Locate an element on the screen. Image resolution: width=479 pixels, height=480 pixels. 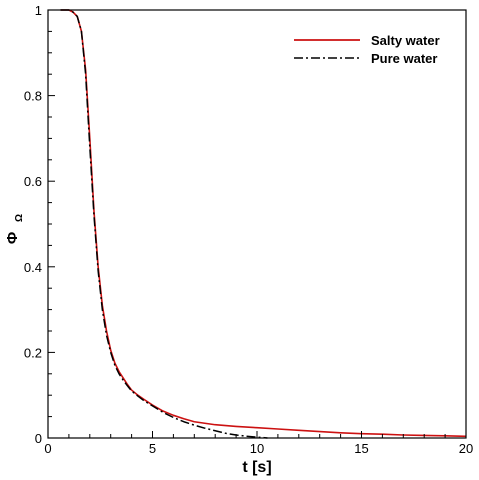
legend-label-pure-water: Pure water is located at coordinates (404, 58).